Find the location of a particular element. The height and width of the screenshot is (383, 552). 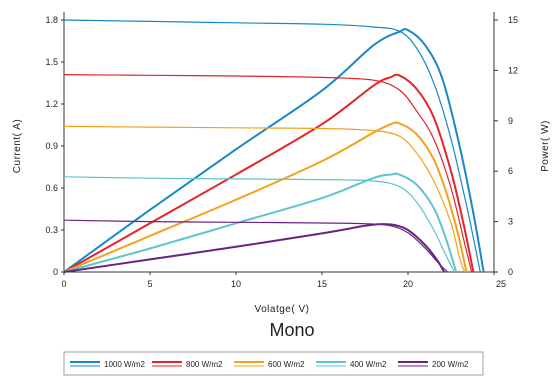

legend-label-1000: 1000 W/m2 is located at coordinates (124, 364).